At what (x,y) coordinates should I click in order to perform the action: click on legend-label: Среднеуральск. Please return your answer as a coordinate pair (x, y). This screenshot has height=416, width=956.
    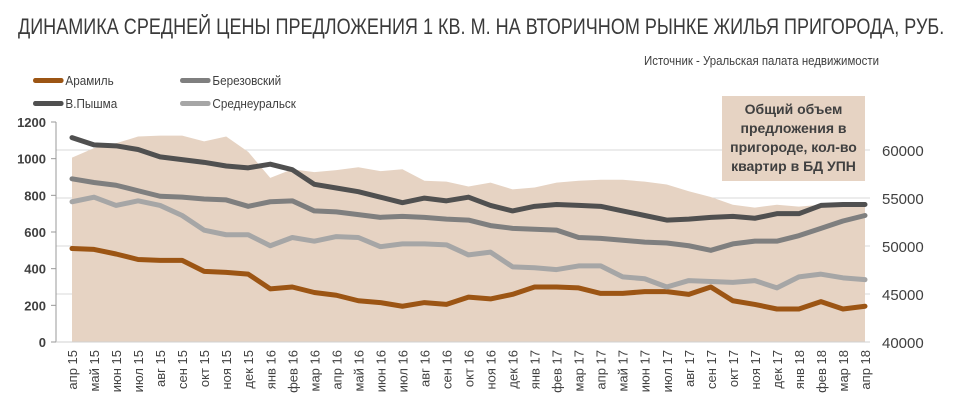
    Looking at the image, I should click on (254, 103).